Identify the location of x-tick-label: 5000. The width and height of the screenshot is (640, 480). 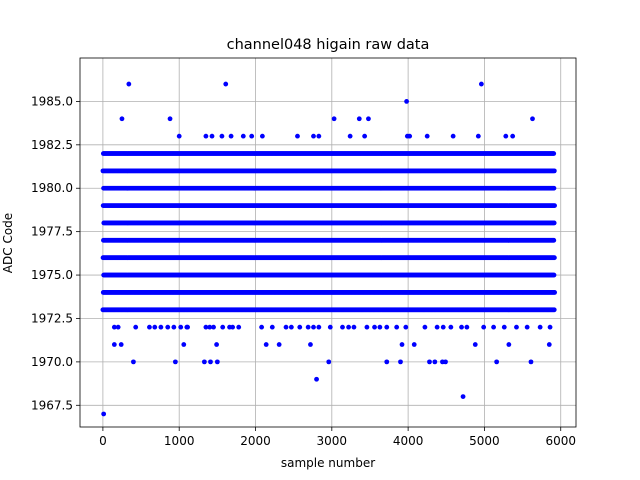
(484, 441).